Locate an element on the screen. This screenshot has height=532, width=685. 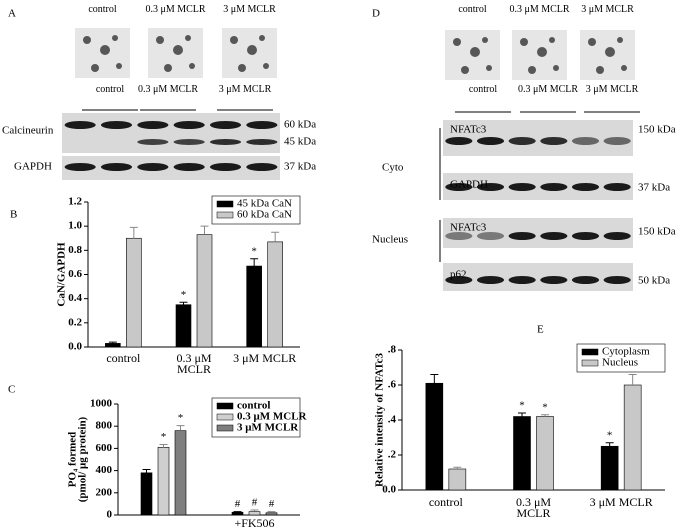
y-tick-label: 0.0 is located at coordinates (75, 347).